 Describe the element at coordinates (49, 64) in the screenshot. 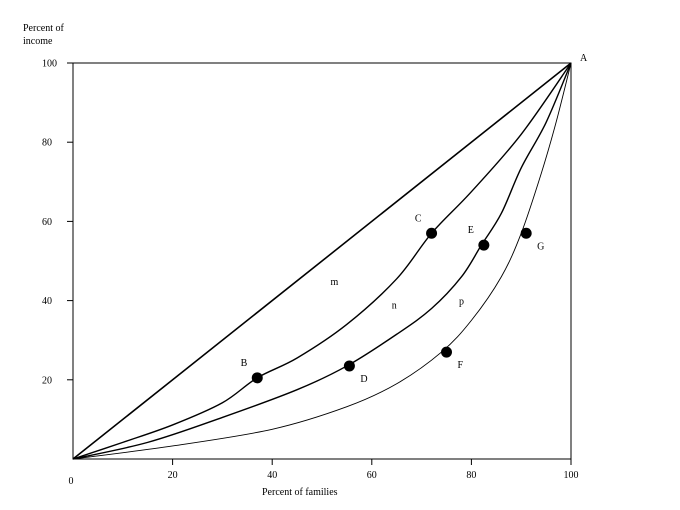

I see `y-tick-label: 100` at that location.